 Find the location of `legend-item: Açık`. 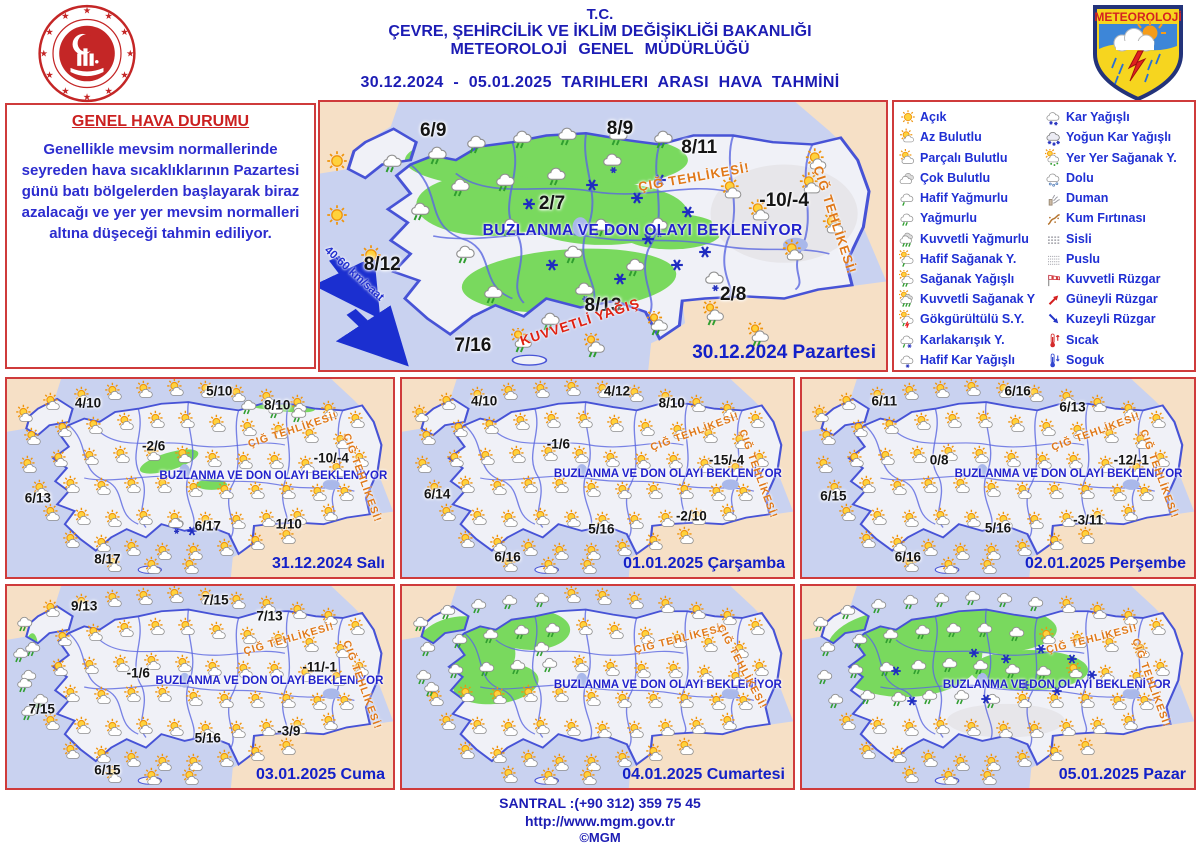

legend-item: Açık is located at coordinates (972, 117).